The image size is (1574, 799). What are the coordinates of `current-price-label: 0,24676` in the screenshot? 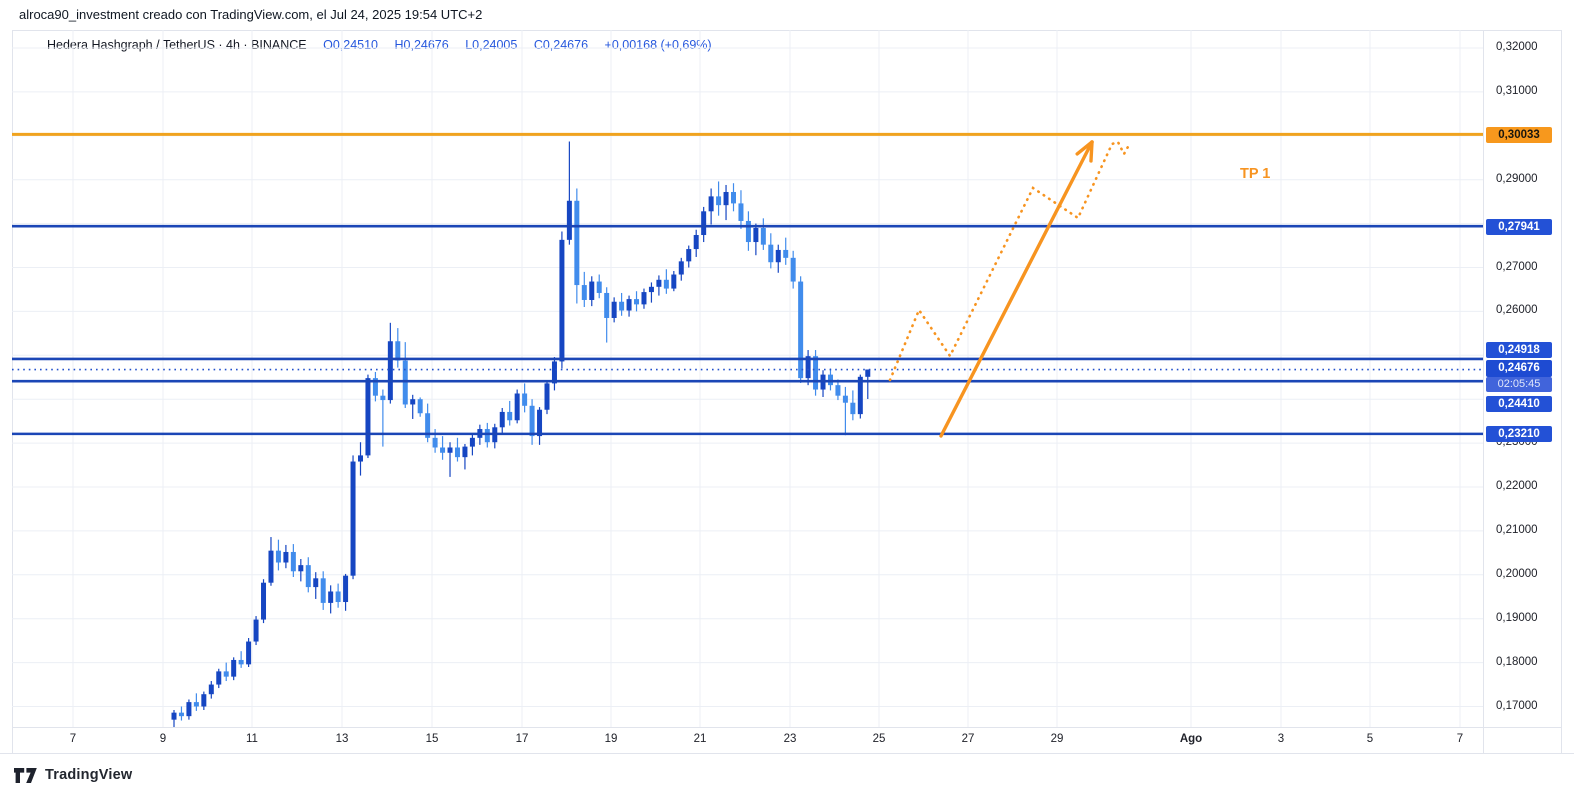 It's located at (1519, 368).